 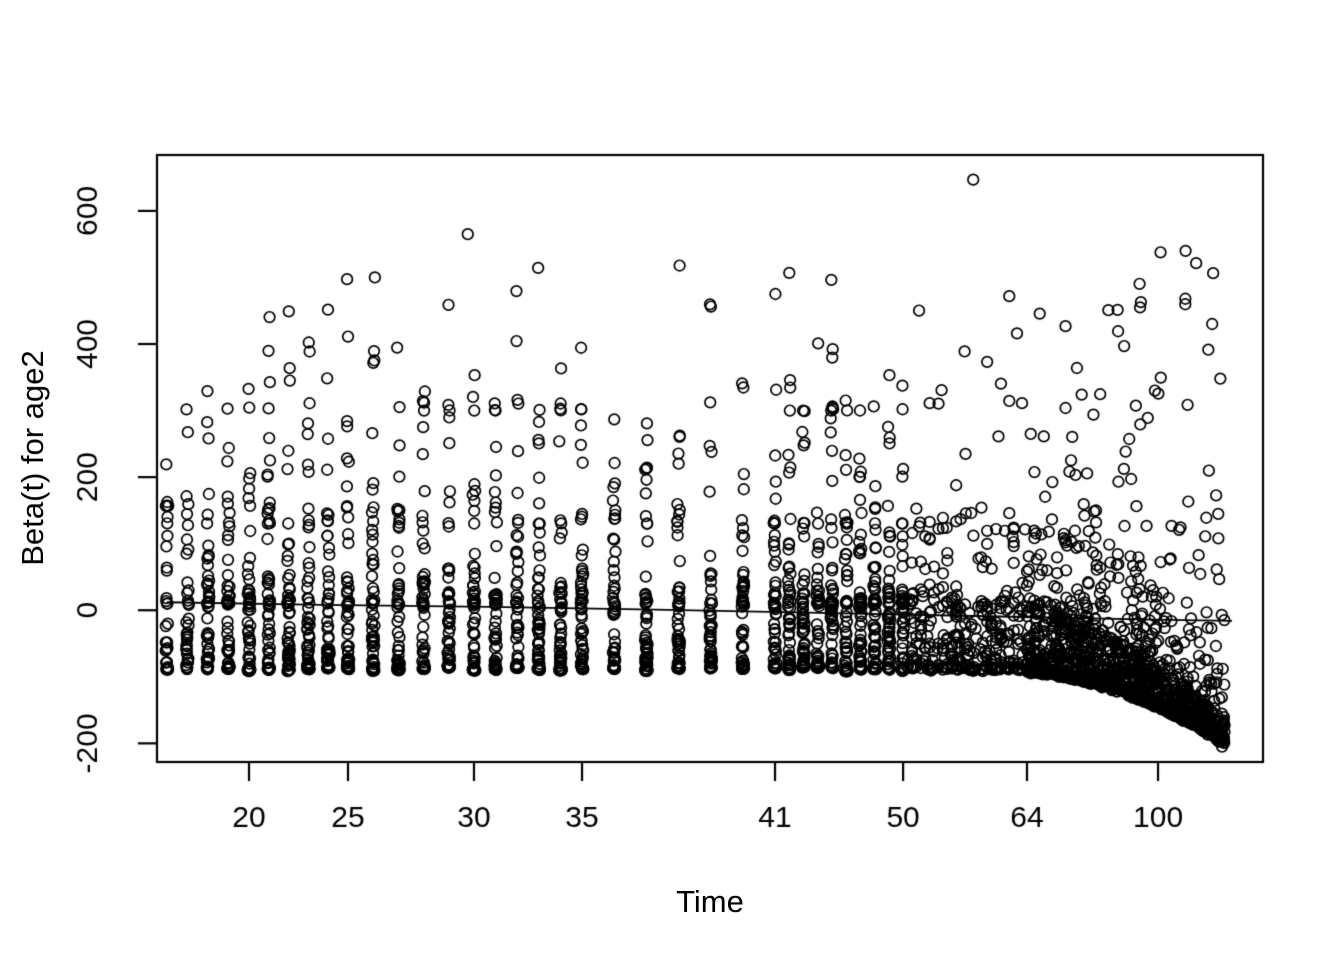 What do you see at coordinates (32, 458) in the screenshot?
I see `y-axis-title: Beta(t) for age2` at bounding box center [32, 458].